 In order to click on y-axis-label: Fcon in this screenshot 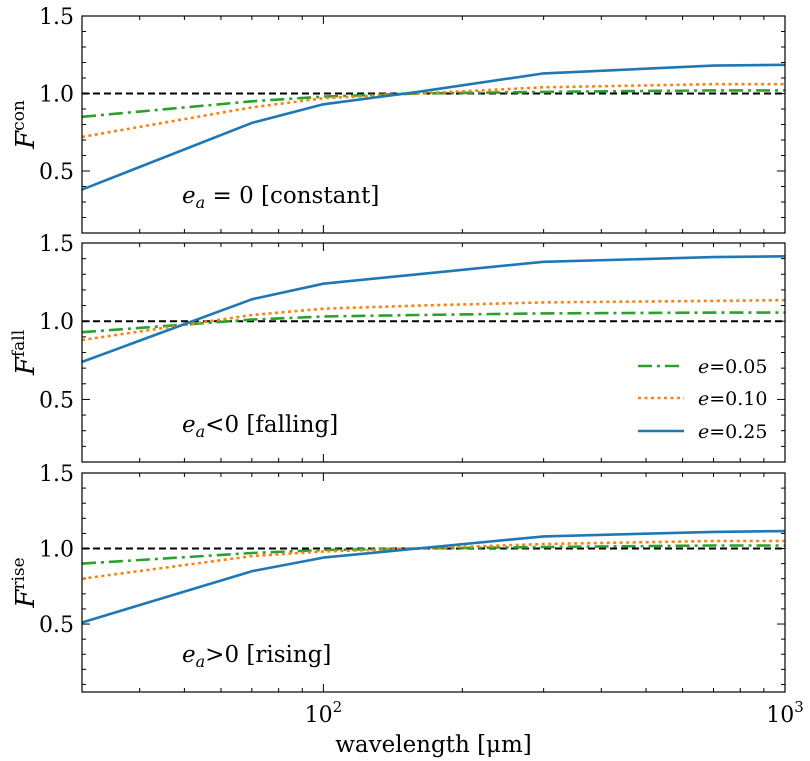, I will do `click(25, 125)`.